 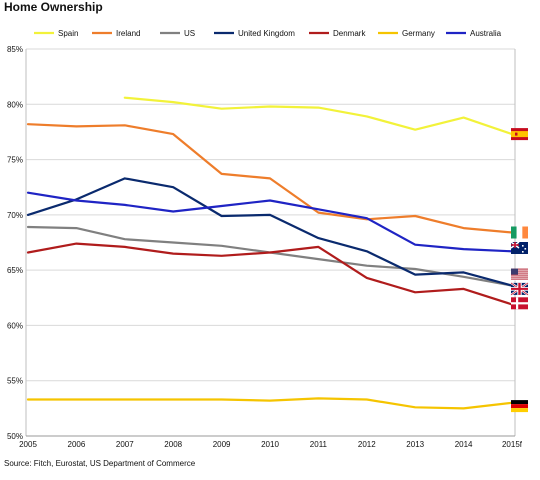 I want to click on y-tick-label: 80%, so click(x=15, y=104).